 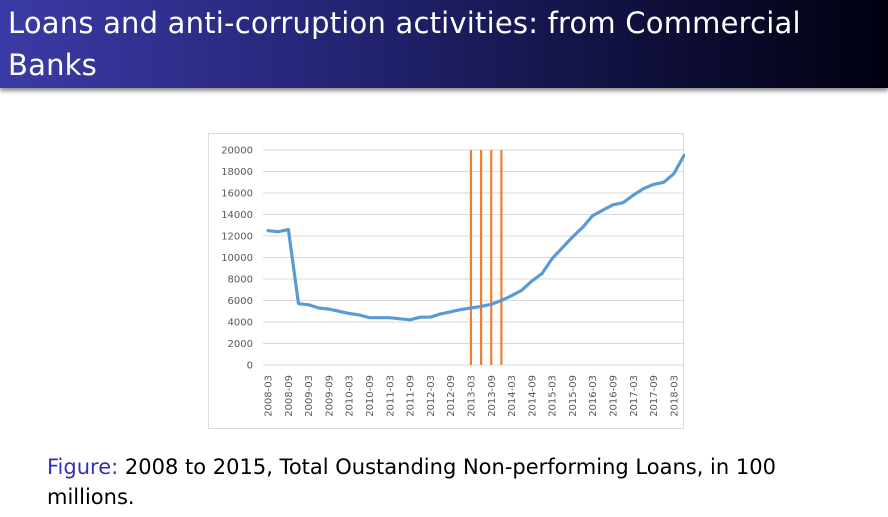 What do you see at coordinates (329, 396) in the screenshot?
I see `x-tick-label: 2009-09` at bounding box center [329, 396].